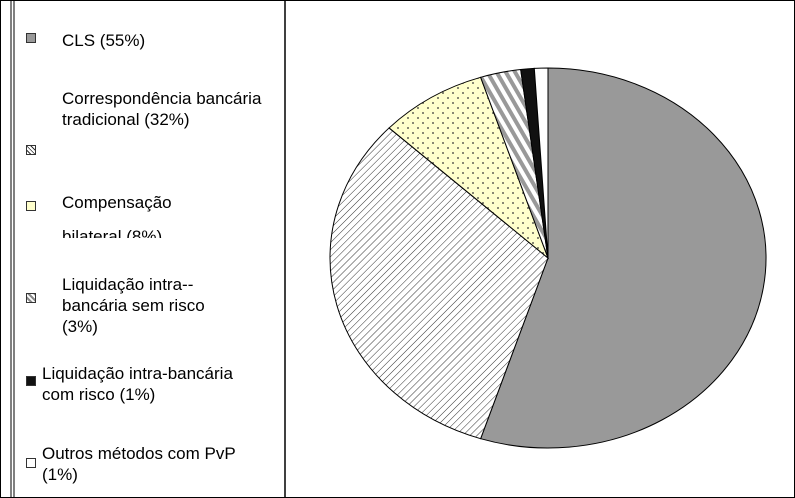 The image size is (795, 498). Describe the element at coordinates (117, 215) in the screenshot. I see `legend-label: Compensação bilateral (8%)` at that location.